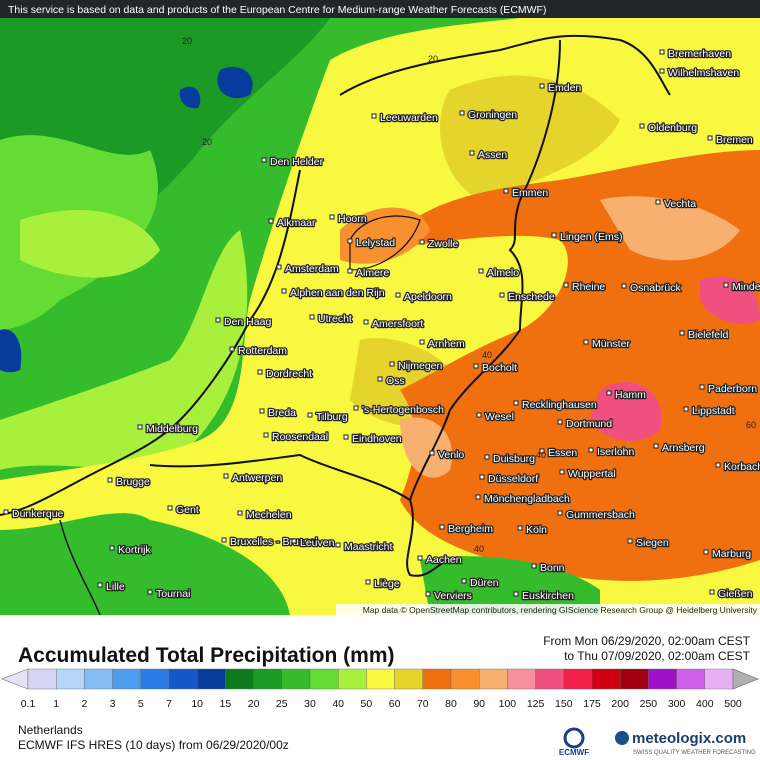 Image resolution: width=760 pixels, height=760 pixels. I want to click on city-label: Middelburg, so click(172, 429).